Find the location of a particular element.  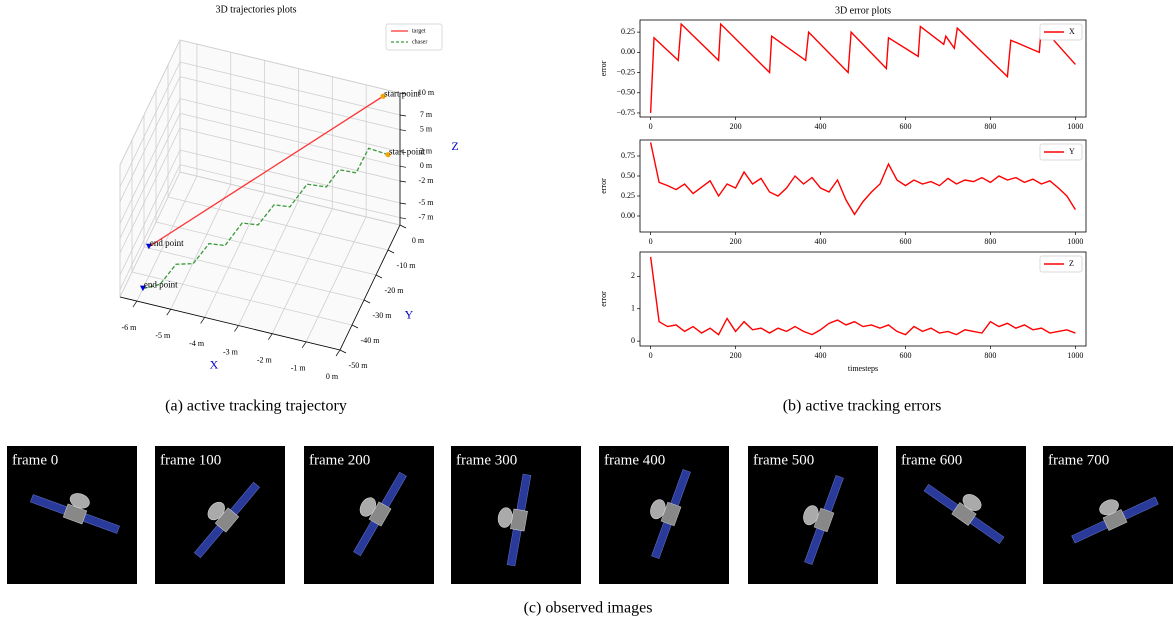

y-tick-label: 0 is located at coordinates (633, 340).